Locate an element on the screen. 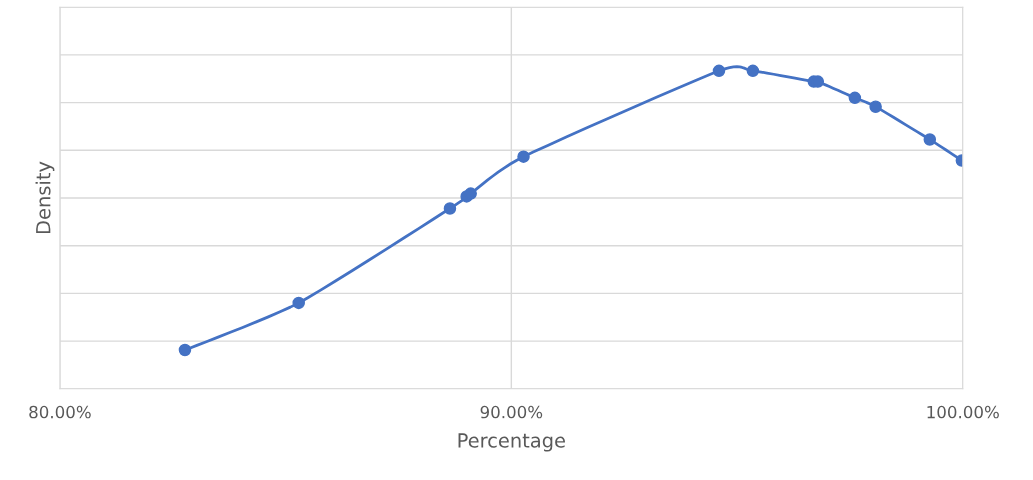  x-tick-label: 80.00% is located at coordinates (60, 412).